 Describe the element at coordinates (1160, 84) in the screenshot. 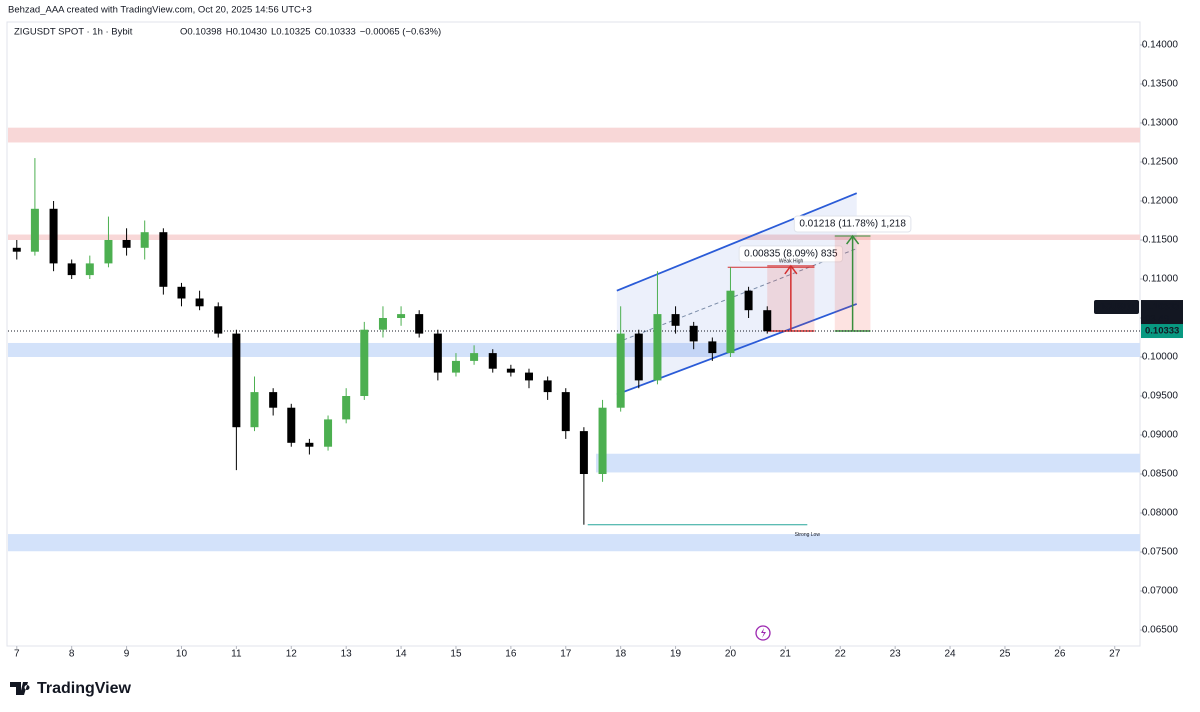

I see `y-tick-label: 0.13500` at that location.